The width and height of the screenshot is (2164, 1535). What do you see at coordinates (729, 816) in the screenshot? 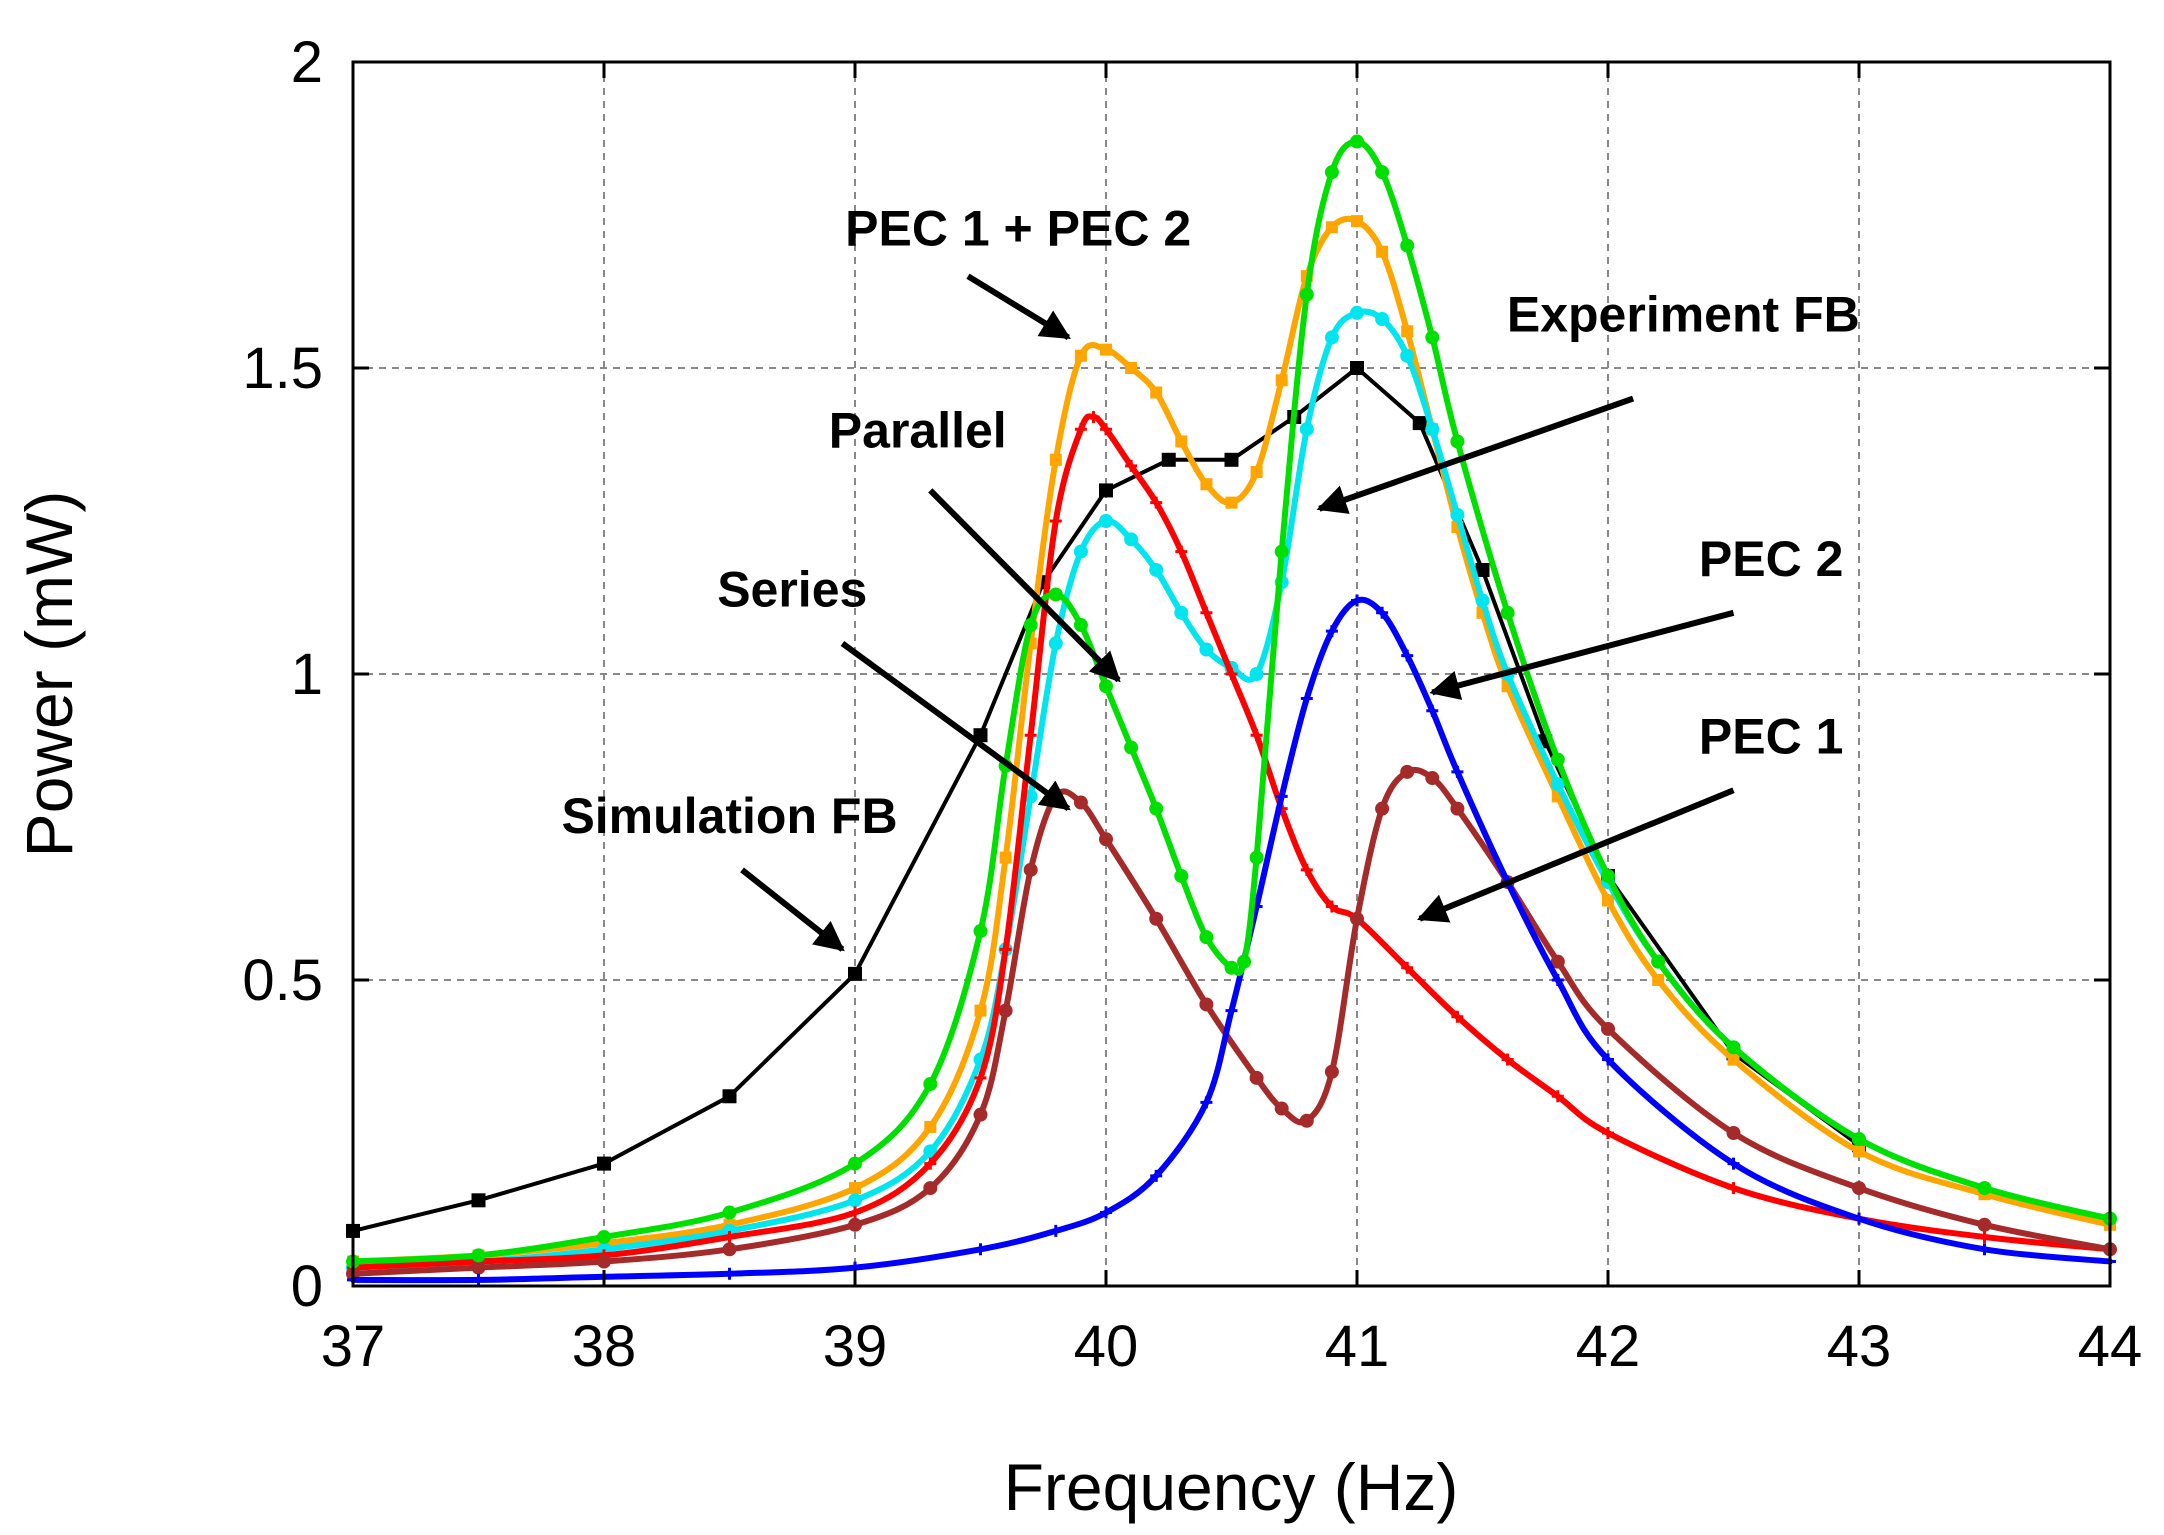
I see `annotation-label: Simulation FB` at bounding box center [729, 816].